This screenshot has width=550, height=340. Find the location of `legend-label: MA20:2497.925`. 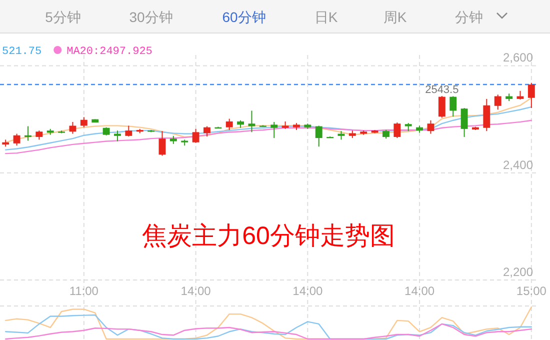

legend-label: MA20:2497.925 is located at coordinates (109, 52).